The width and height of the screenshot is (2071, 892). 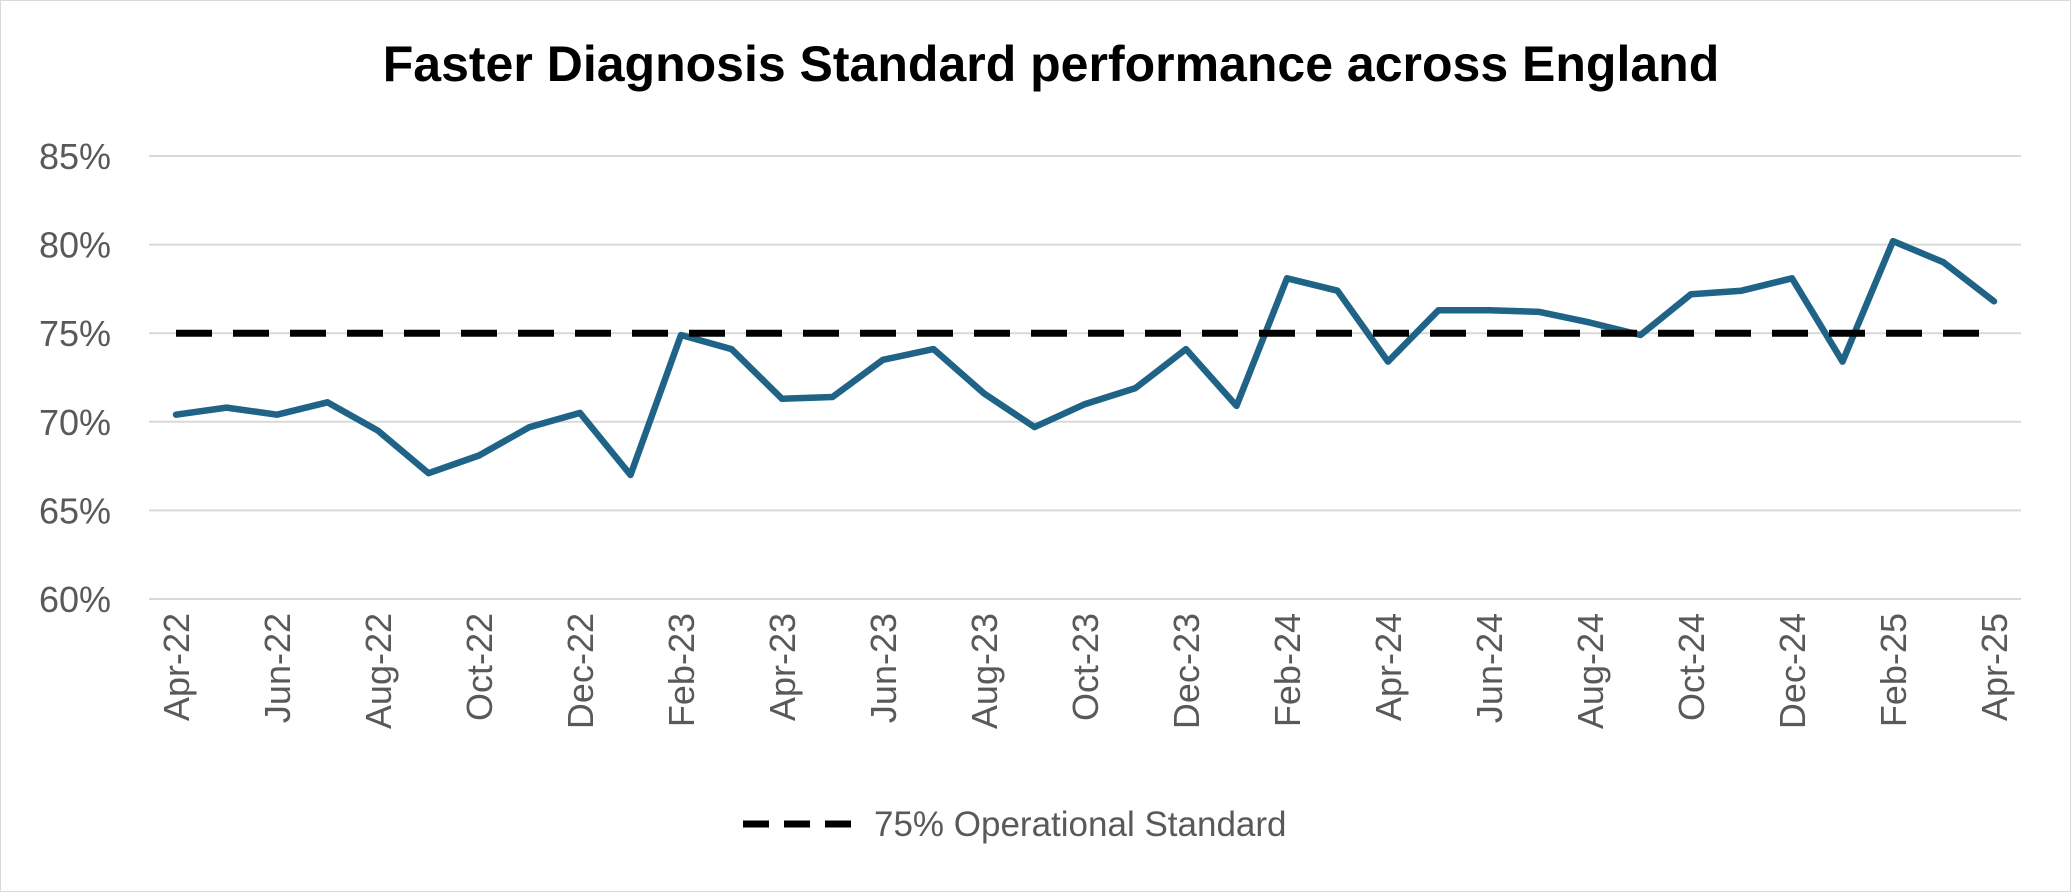 I want to click on x-tick-label-Feb-23: Feb-23, so click(x=681, y=670).